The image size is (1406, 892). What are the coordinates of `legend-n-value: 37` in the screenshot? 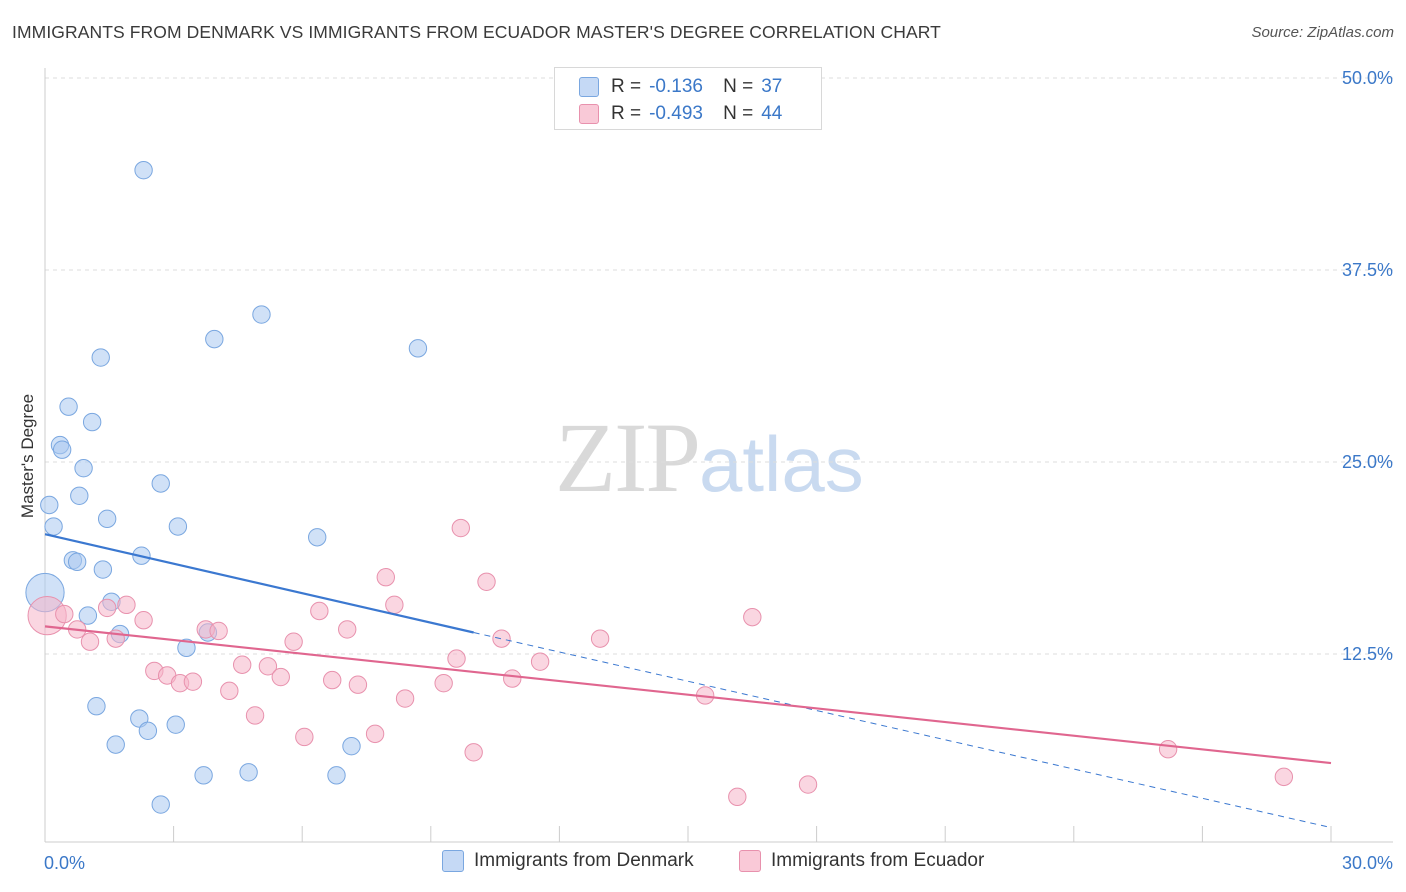 It's located at (772, 86).